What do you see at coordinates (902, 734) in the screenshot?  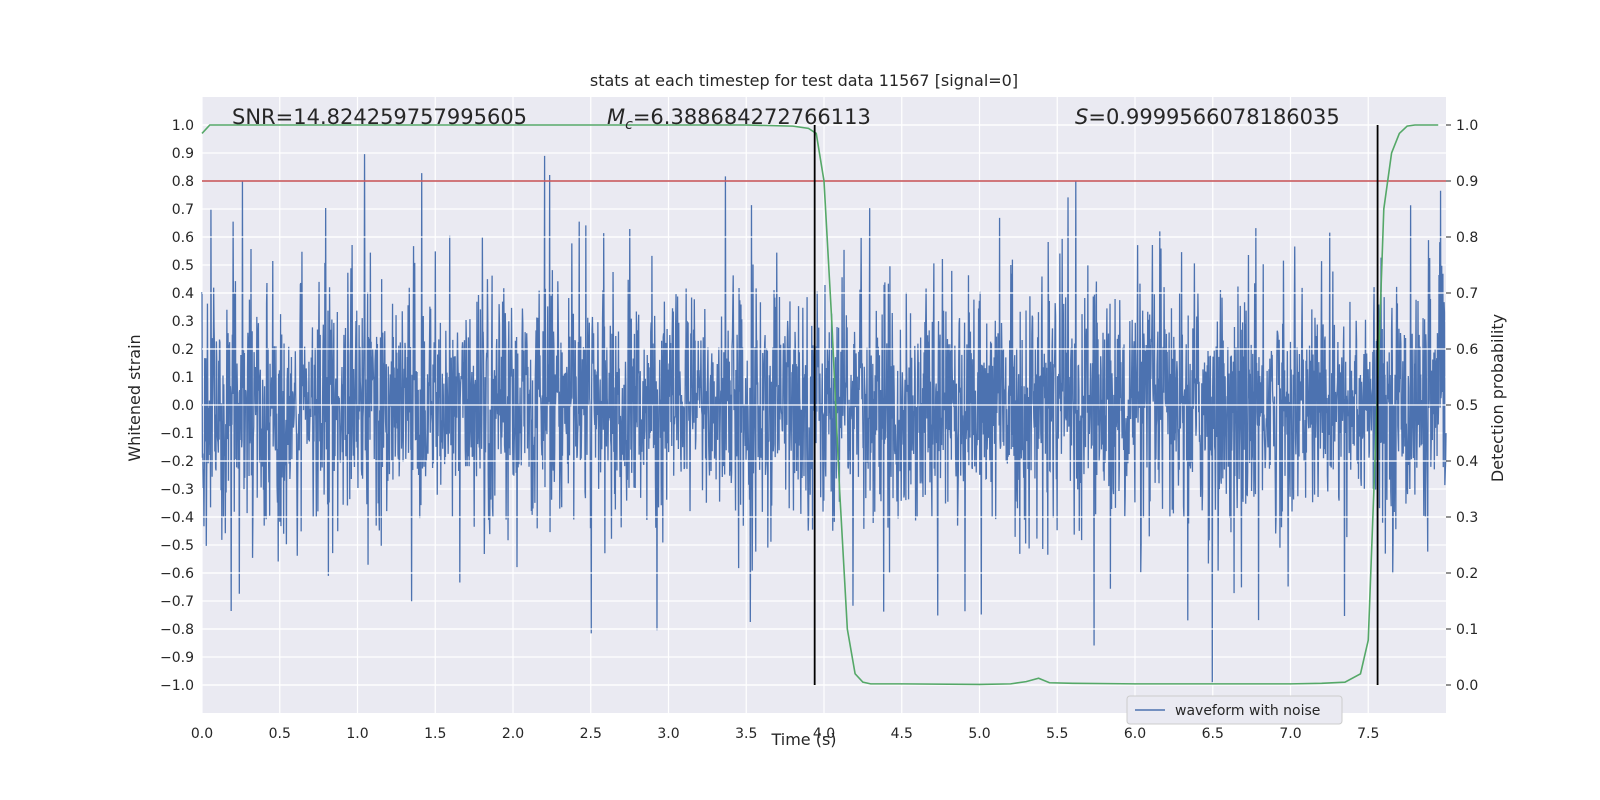 I see `x-tick-label: 4.5` at bounding box center [902, 734].